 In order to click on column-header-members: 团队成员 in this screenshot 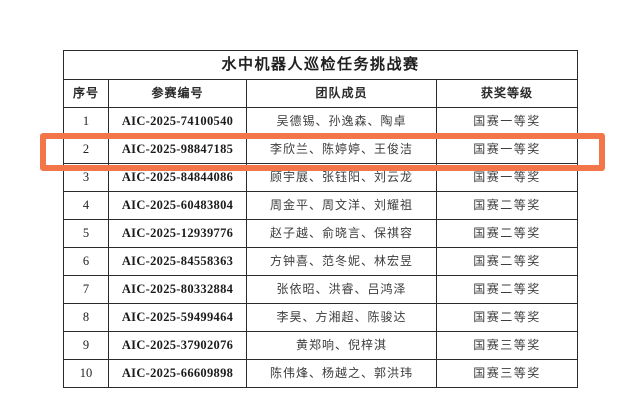, I will do `click(342, 94)`.